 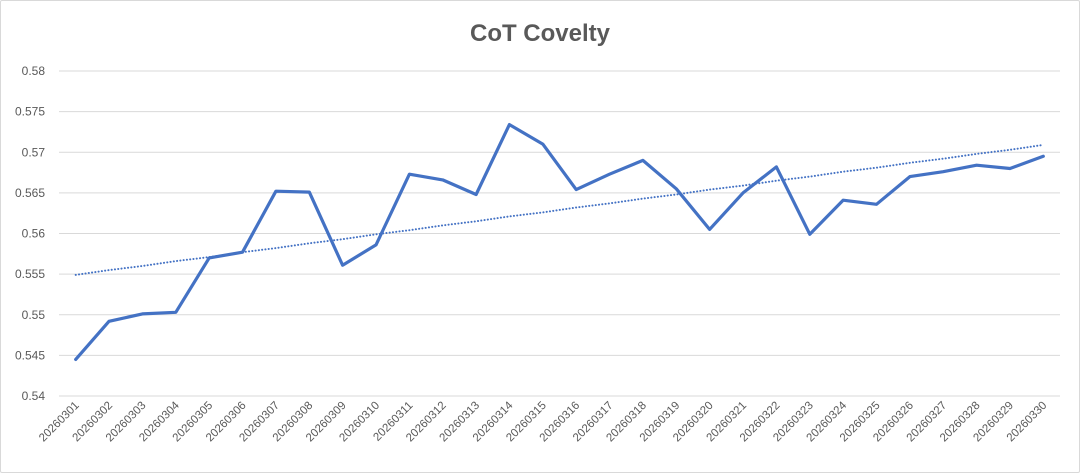 What do you see at coordinates (34, 71) in the screenshot?
I see `y-tick-label-8: 0.58` at bounding box center [34, 71].